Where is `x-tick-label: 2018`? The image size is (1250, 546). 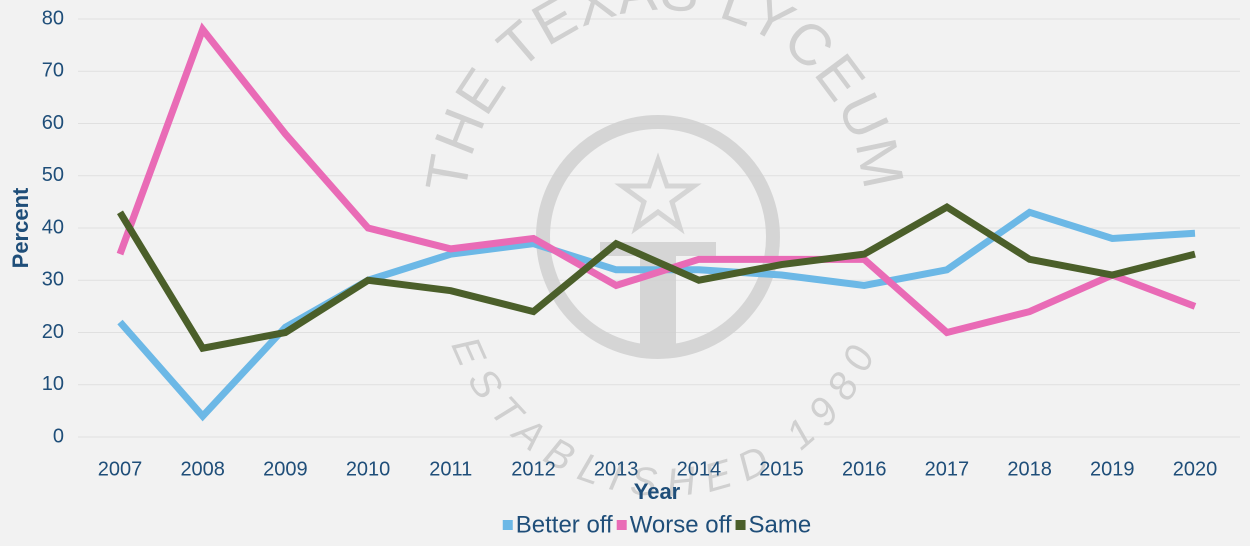 x-tick-label: 2018 is located at coordinates (1029, 469).